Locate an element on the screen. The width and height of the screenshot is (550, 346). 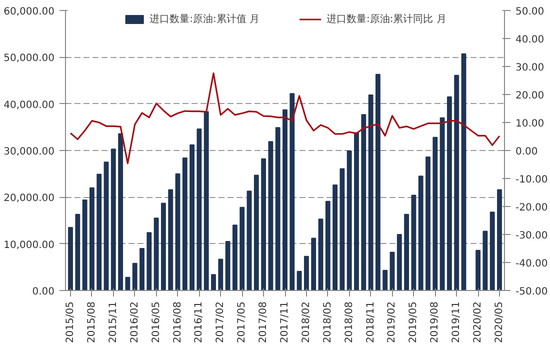
x-tick-label: 2017/02 is located at coordinates (220, 322).